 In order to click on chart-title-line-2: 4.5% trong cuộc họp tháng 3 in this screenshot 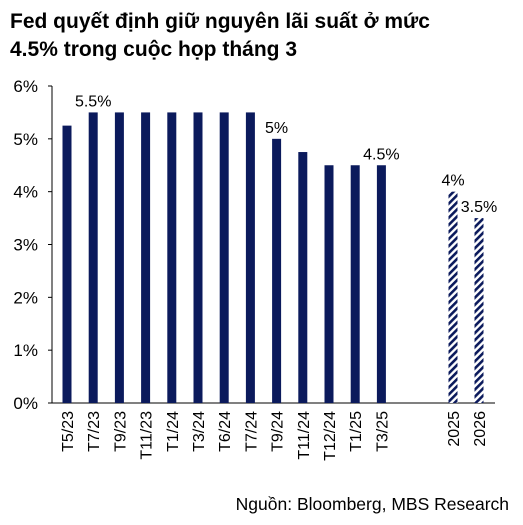, I will do `click(154, 49)`.